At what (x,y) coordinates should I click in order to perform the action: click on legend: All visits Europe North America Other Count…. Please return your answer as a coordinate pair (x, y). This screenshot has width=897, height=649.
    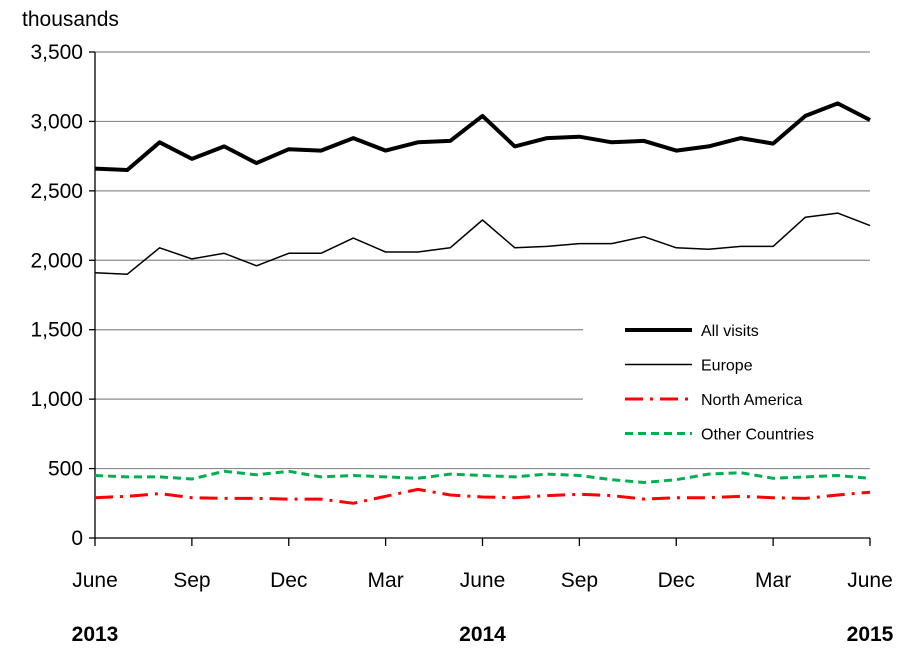
    Looking at the image, I should click on (719, 383).